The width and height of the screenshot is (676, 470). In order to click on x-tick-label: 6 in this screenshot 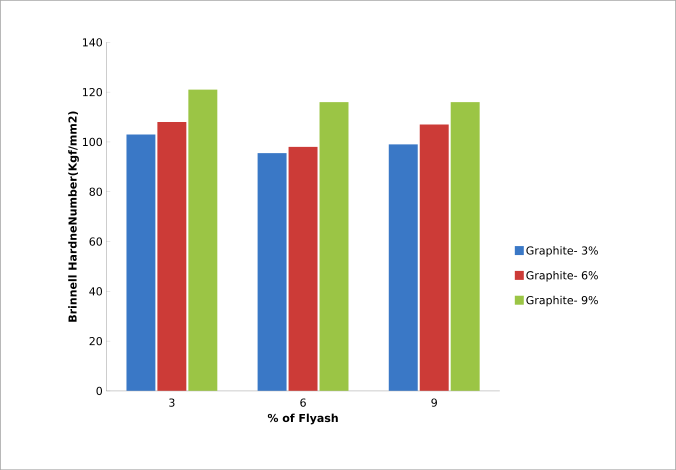, I will do `click(303, 402)`.